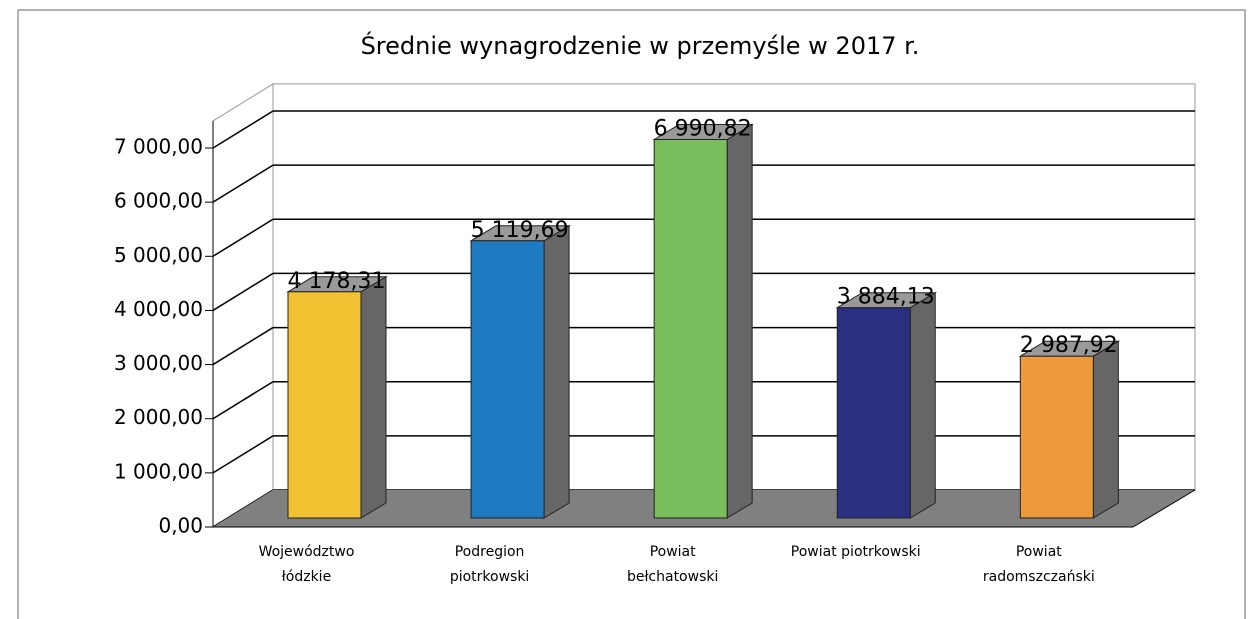 This screenshot has width=1256, height=619. I want to click on y-tick-label: 3 000,00, so click(158, 363).